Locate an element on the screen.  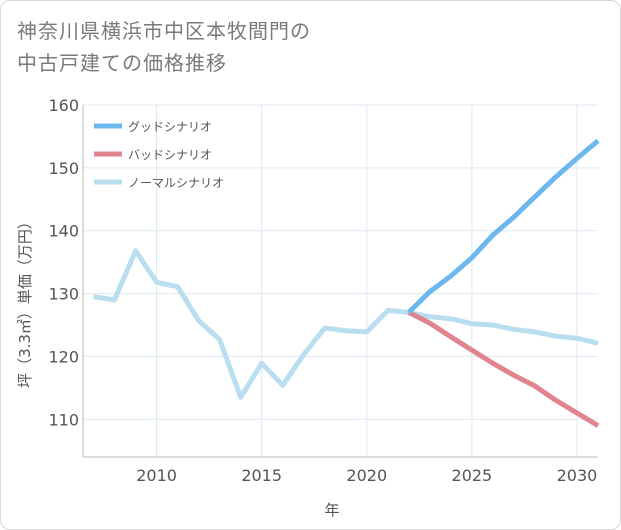
y-tick-label-160: 160 is located at coordinates (63, 105).